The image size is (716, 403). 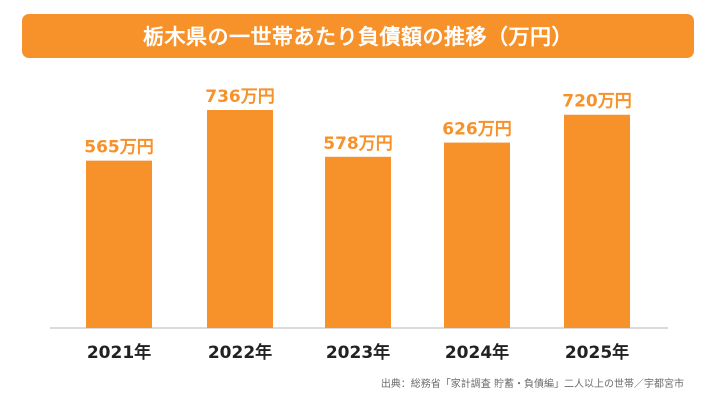 I want to click on chart-title: 栃木県の一世帯あたり負債額の推移（万円）, so click(x=358, y=37).